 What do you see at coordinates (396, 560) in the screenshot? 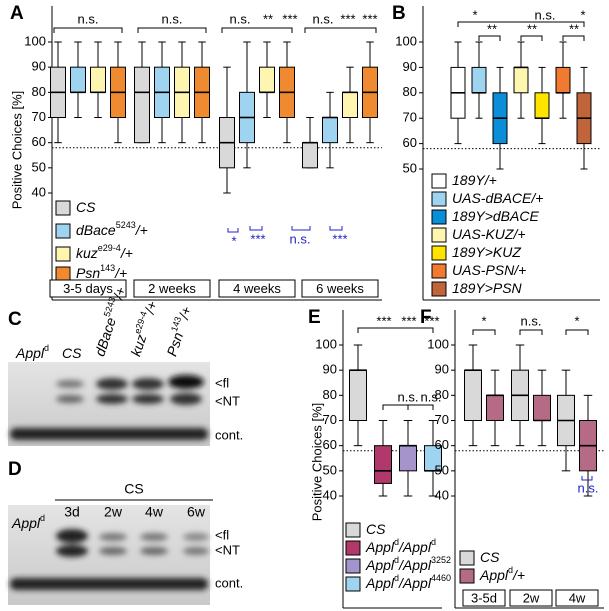
I see `legend-label-part: d` at bounding box center [396, 560].